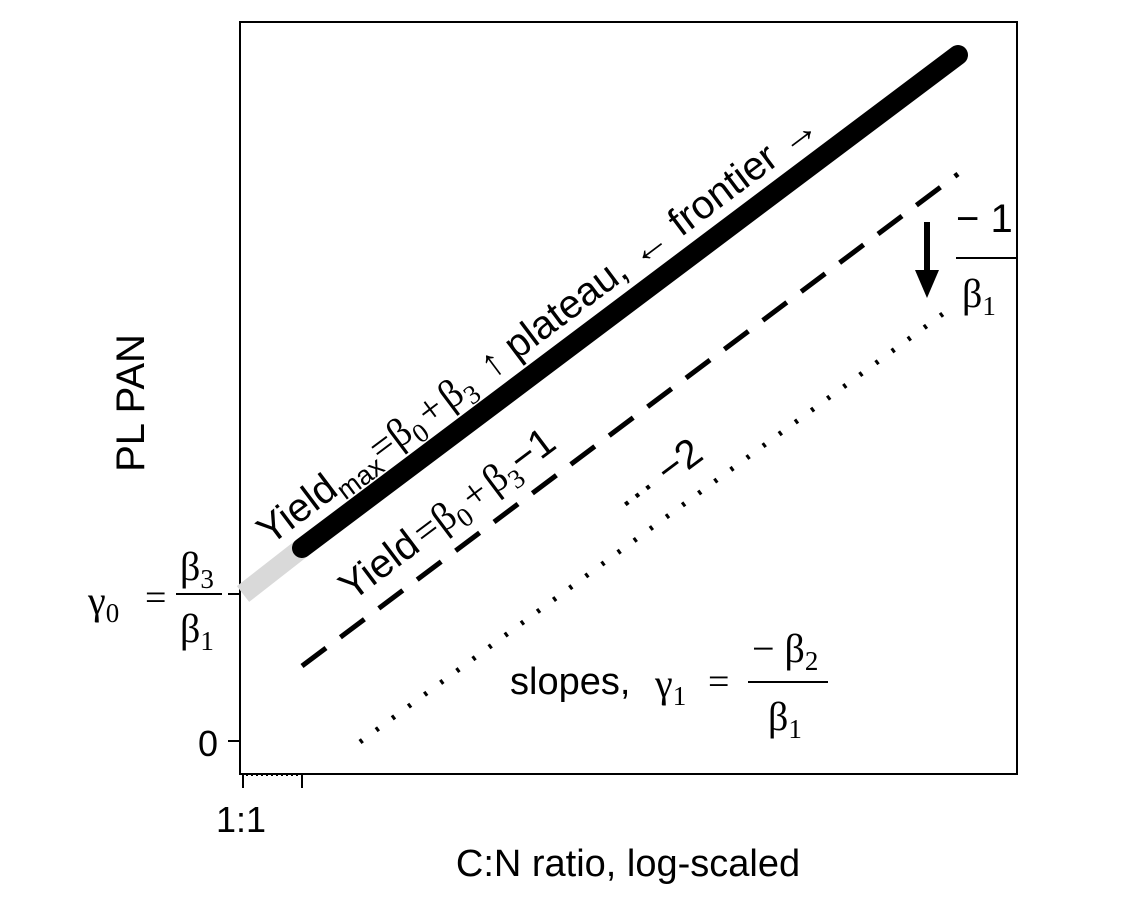 The image size is (1125, 900). I want to click on dotted-label-text: ··· −2, so click(659, 476).